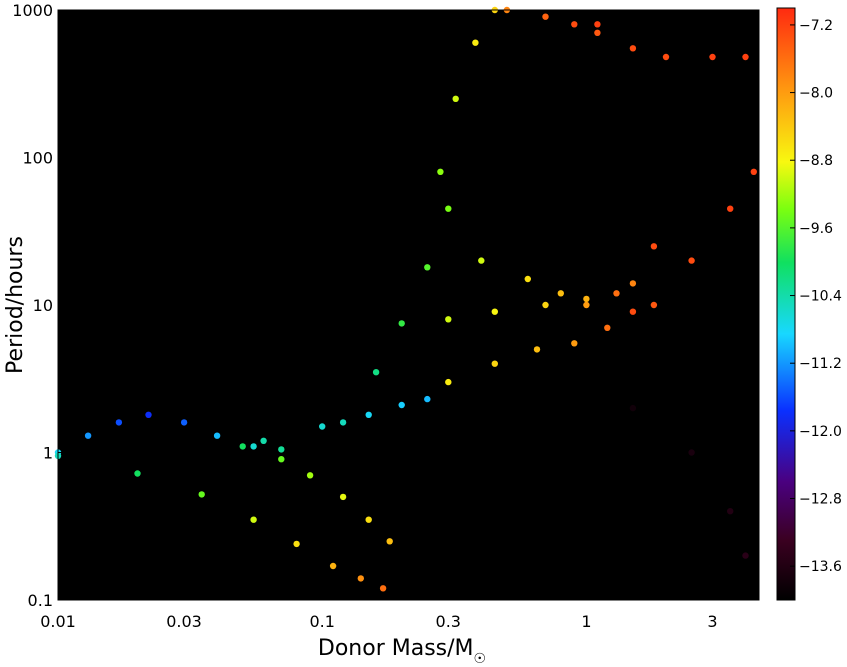 This screenshot has width=847, height=667. I want to click on x-tick-label: 0.1, so click(321, 621).